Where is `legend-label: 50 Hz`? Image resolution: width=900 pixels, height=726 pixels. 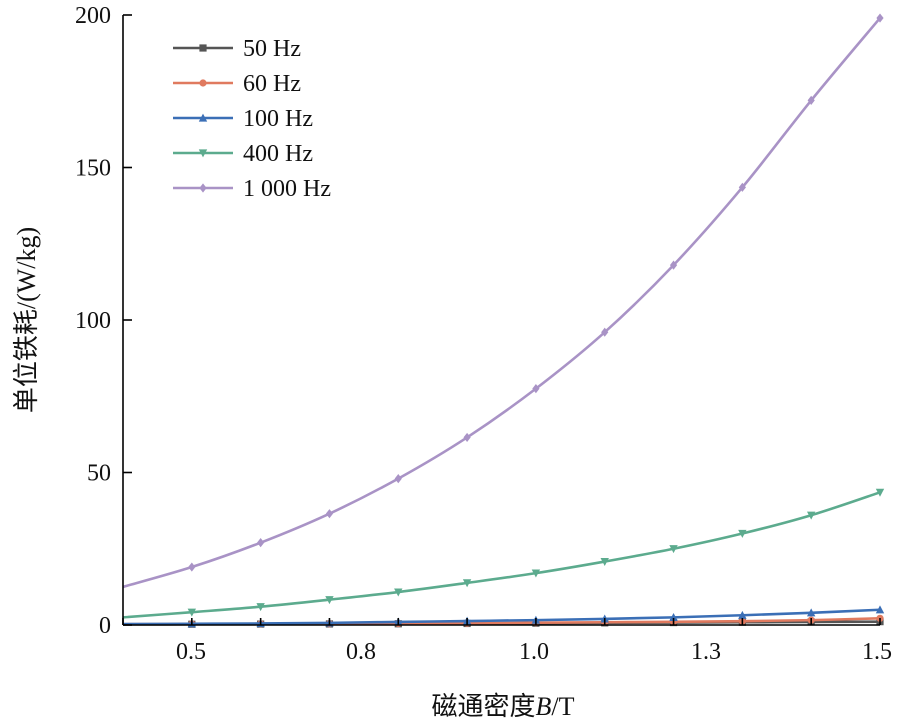 legend-label: 50 Hz is located at coordinates (272, 49).